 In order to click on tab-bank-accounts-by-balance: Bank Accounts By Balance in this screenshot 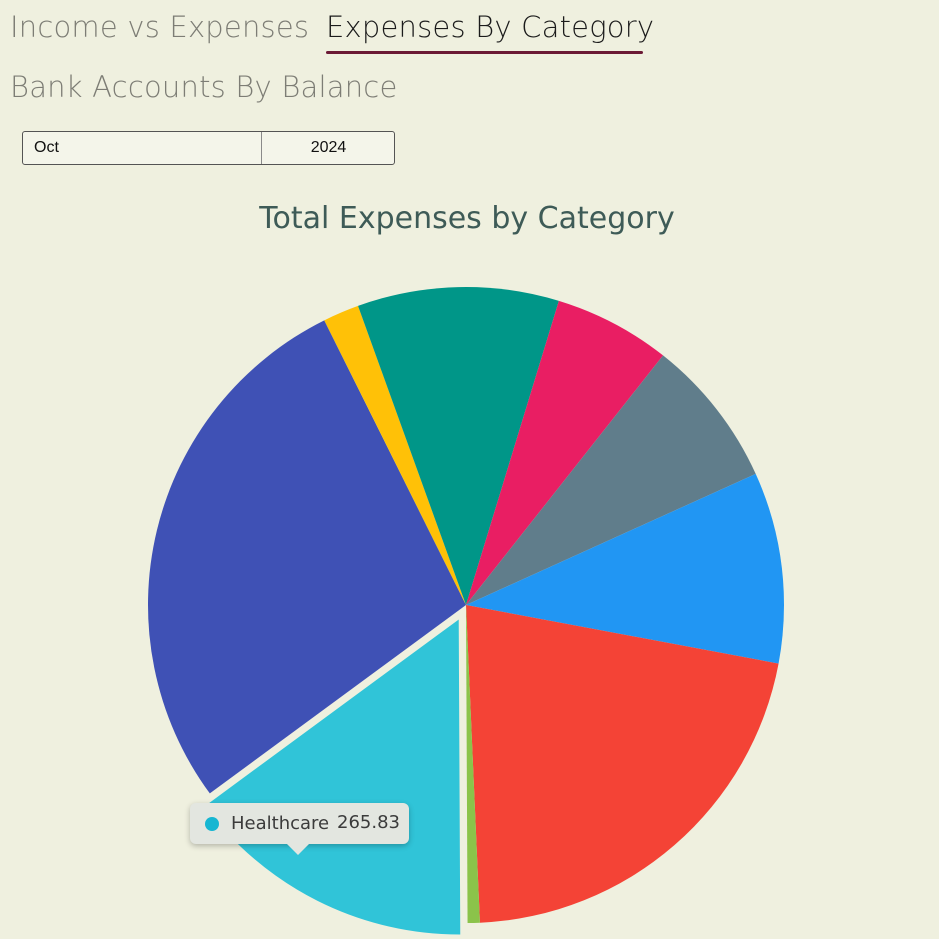, I will do `click(204, 87)`.